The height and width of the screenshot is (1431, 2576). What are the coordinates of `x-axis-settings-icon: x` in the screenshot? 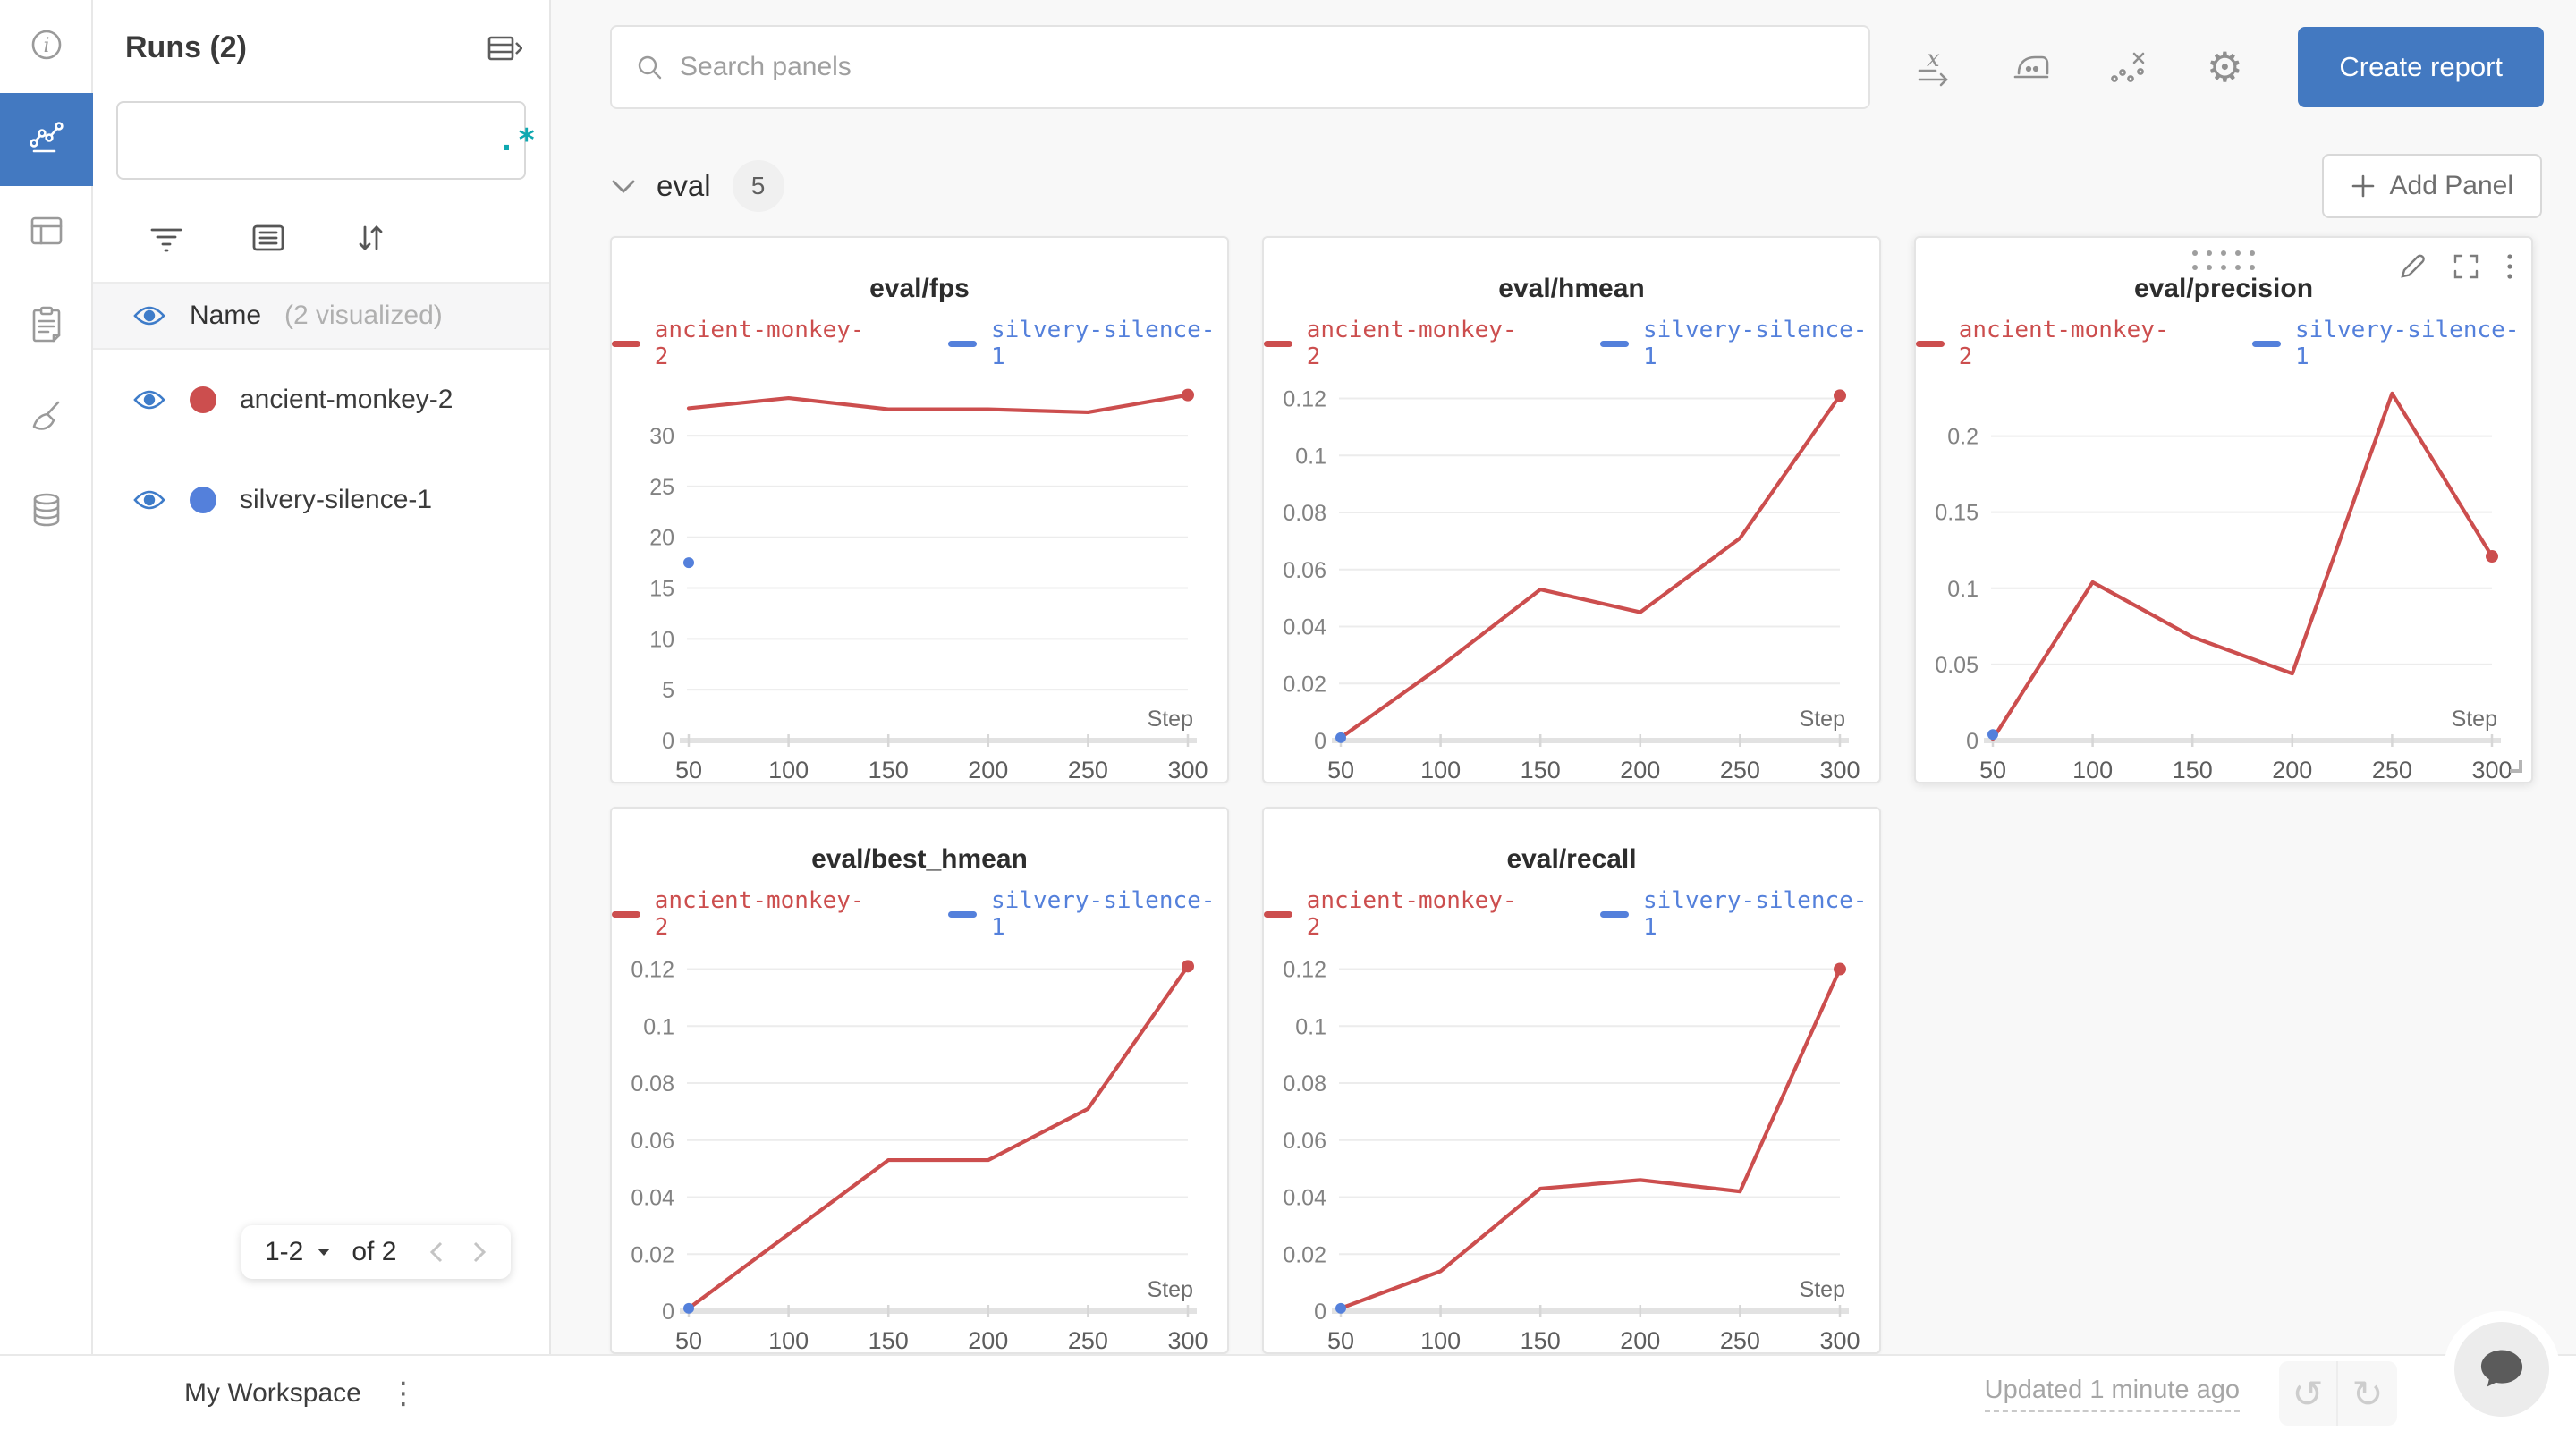 It's located at (1934, 67).